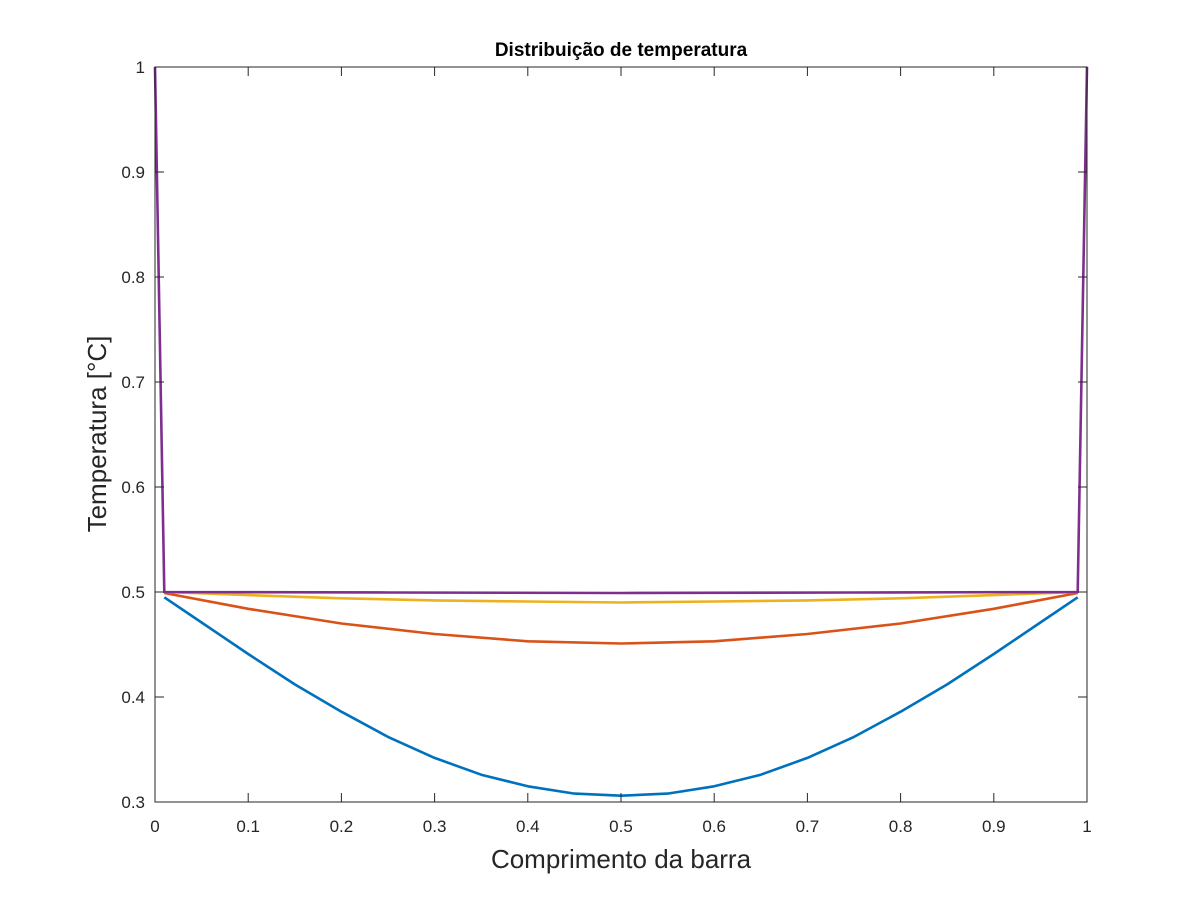  I want to click on x-tick-label: 0.2, so click(342, 826).